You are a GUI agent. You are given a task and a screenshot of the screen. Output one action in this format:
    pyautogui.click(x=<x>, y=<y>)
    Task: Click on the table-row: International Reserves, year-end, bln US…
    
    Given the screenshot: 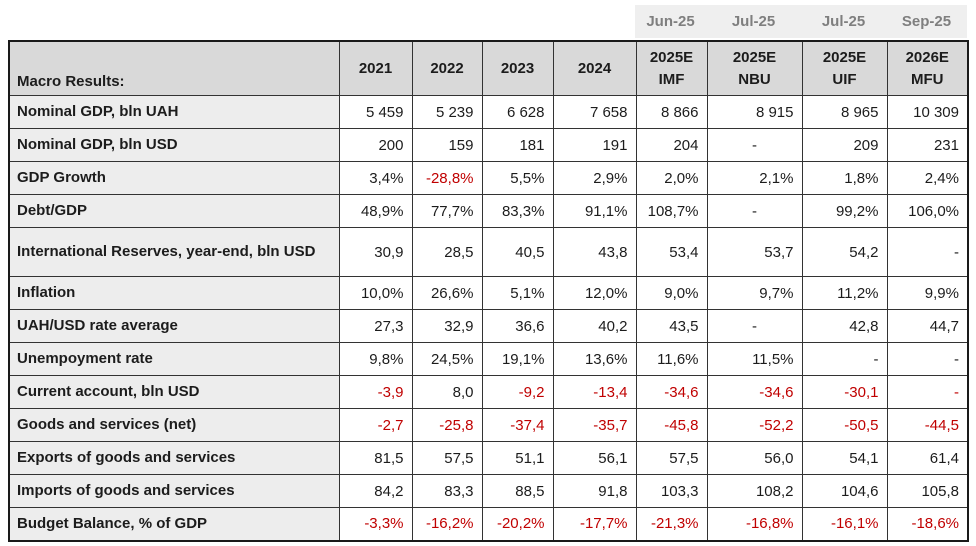 What is the action you would take?
    pyautogui.click(x=488, y=252)
    